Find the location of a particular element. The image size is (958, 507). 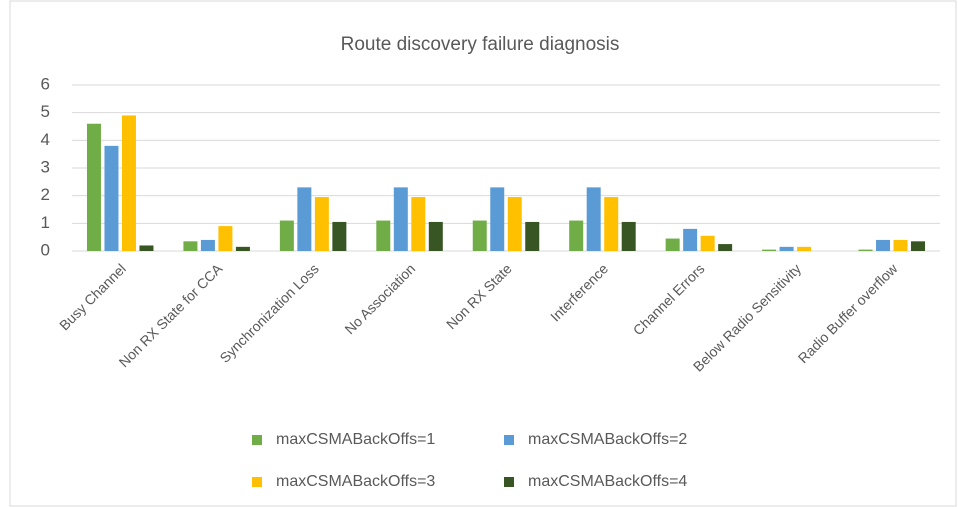

y-tick-label: 2 is located at coordinates (45, 194).